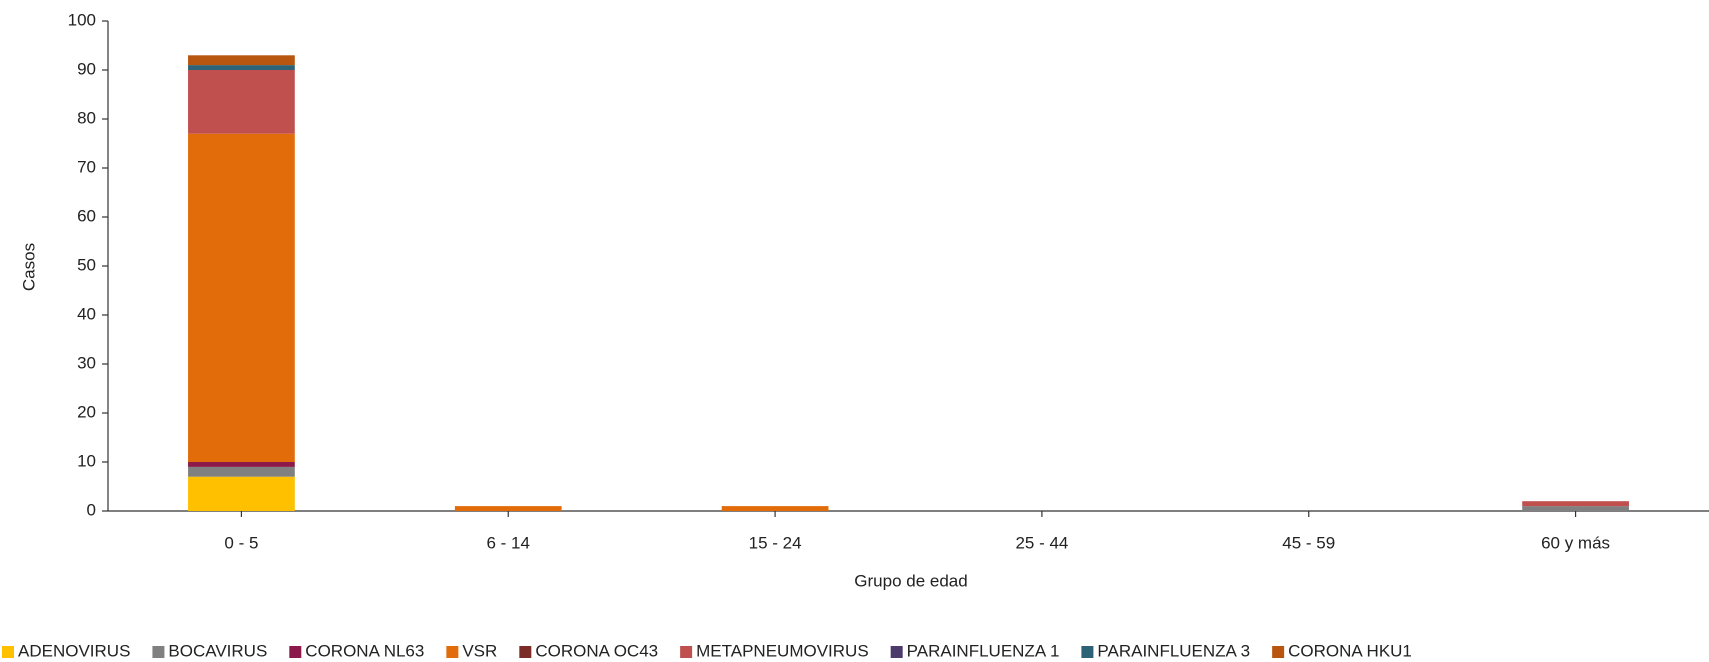  What do you see at coordinates (364, 650) in the screenshot?
I see `legend-label: CORONA NL63` at bounding box center [364, 650].